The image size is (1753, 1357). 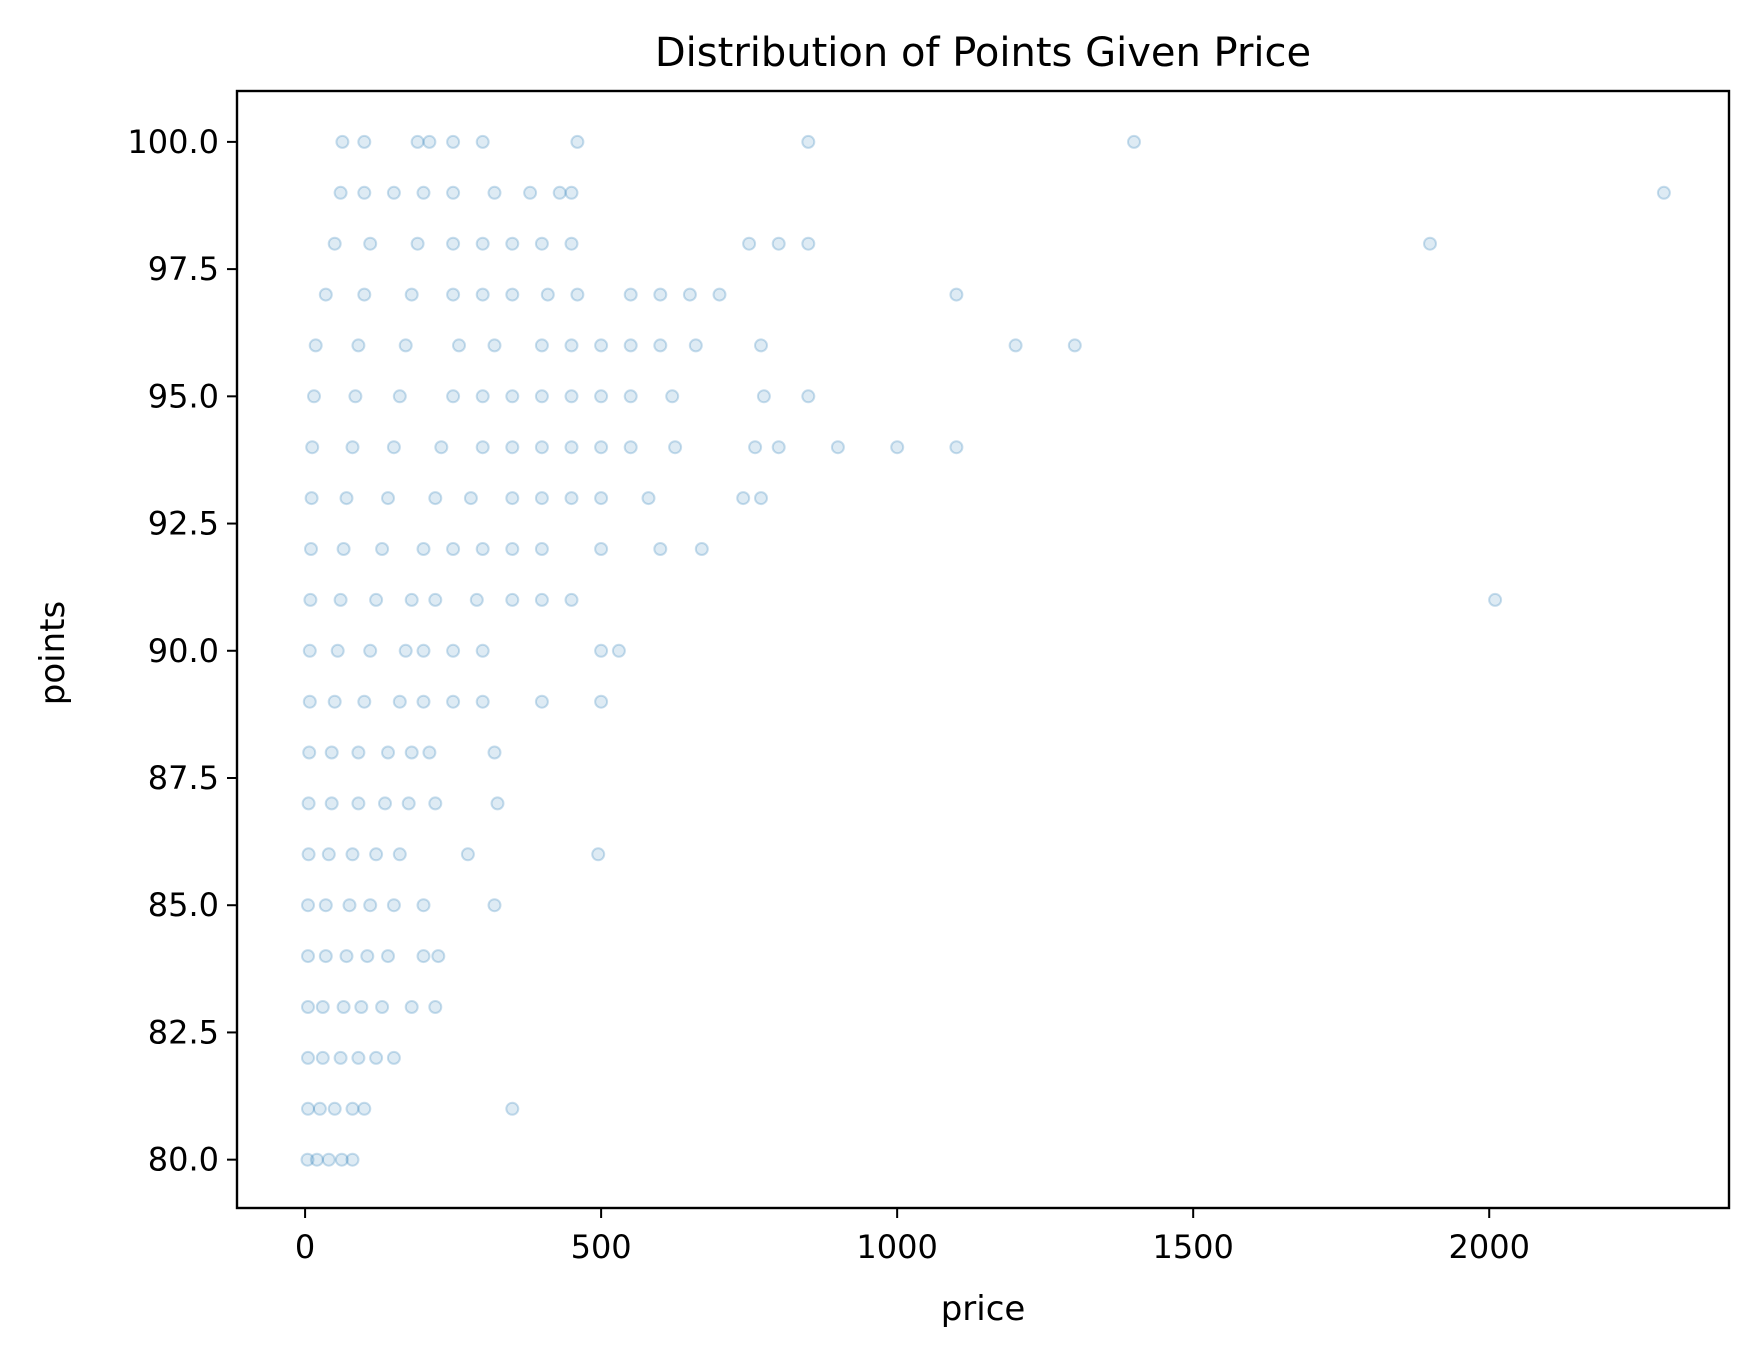 What do you see at coordinates (983, 1309) in the screenshot?
I see `x-axis-label: price` at bounding box center [983, 1309].